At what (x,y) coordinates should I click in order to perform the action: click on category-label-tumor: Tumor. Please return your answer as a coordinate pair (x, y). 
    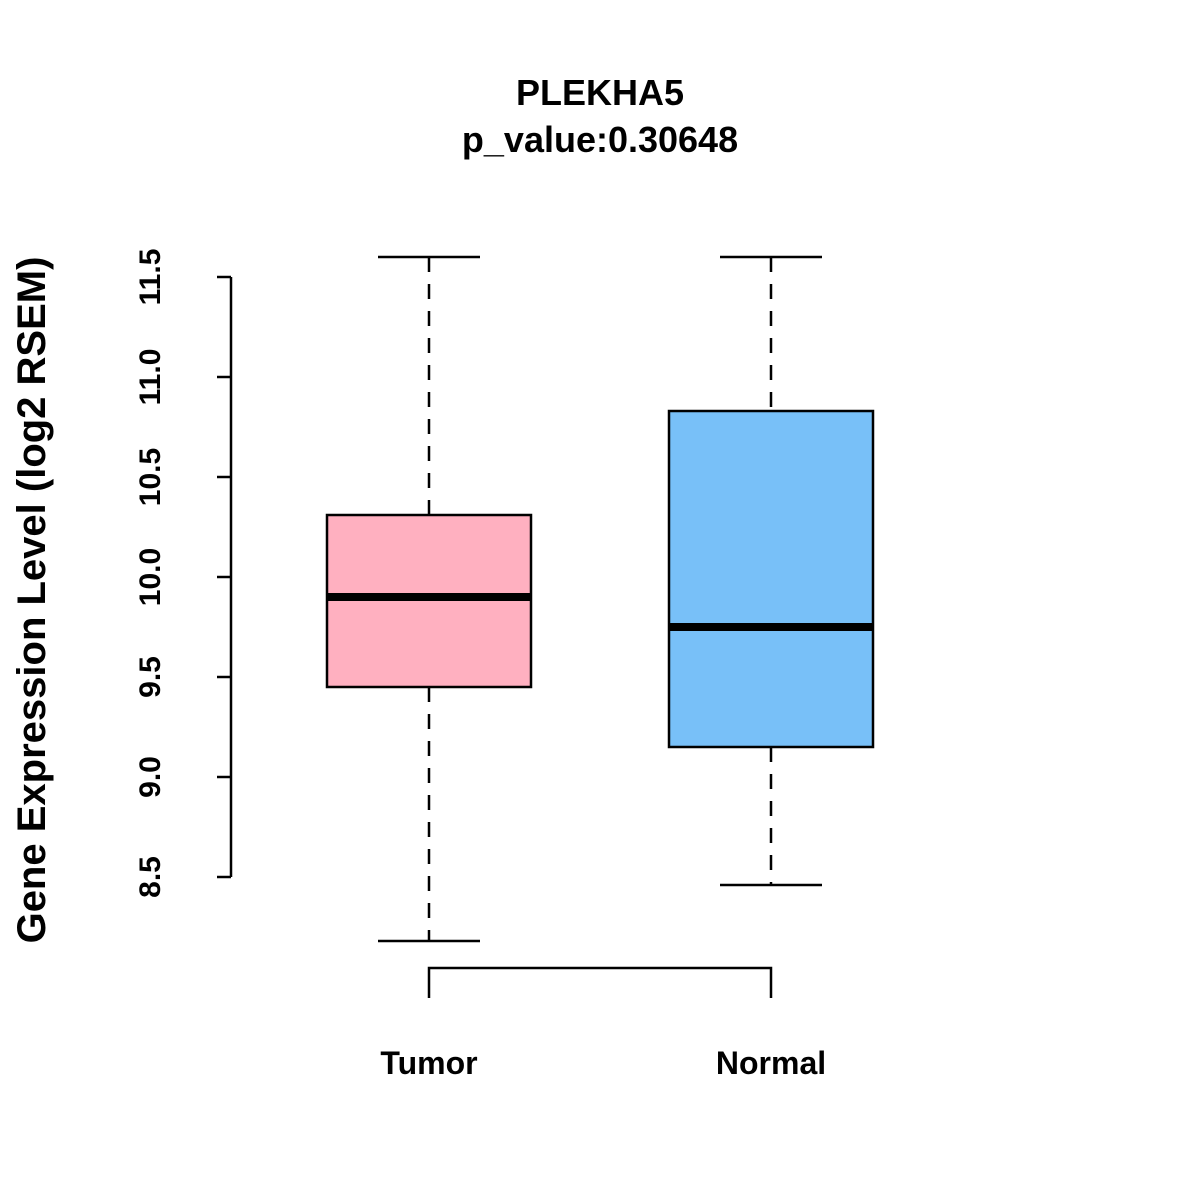
    Looking at the image, I should click on (428, 1063).